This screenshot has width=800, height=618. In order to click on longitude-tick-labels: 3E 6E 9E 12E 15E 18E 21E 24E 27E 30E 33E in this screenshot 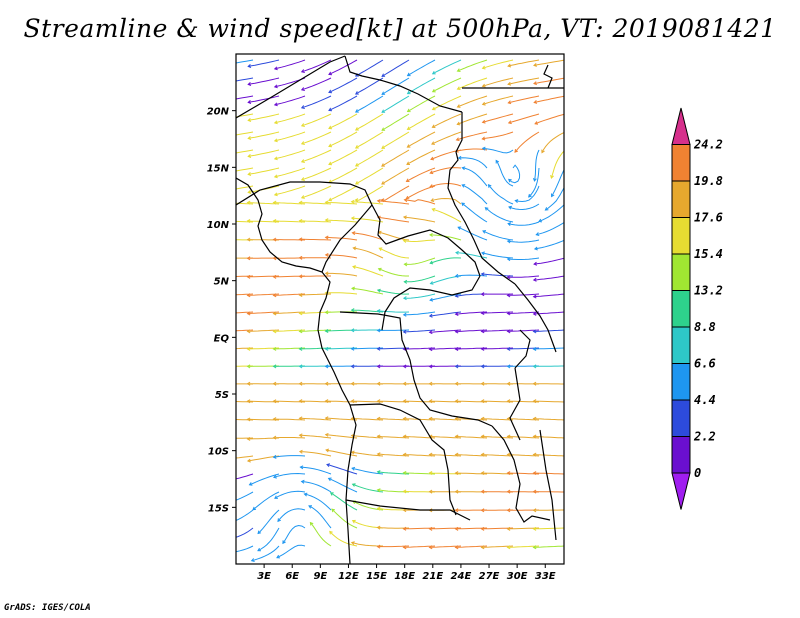, I will do `click(406, 573)`.